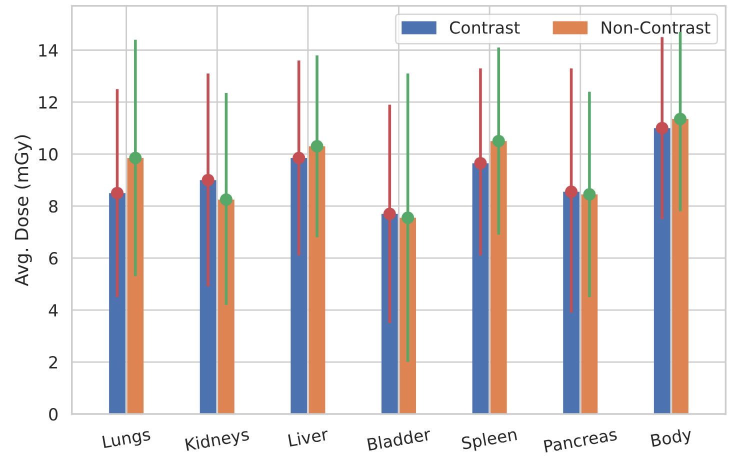 The width and height of the screenshot is (733, 456). Describe the element at coordinates (581, 440) in the screenshot. I see `x-tick-label: Pancreas` at that location.